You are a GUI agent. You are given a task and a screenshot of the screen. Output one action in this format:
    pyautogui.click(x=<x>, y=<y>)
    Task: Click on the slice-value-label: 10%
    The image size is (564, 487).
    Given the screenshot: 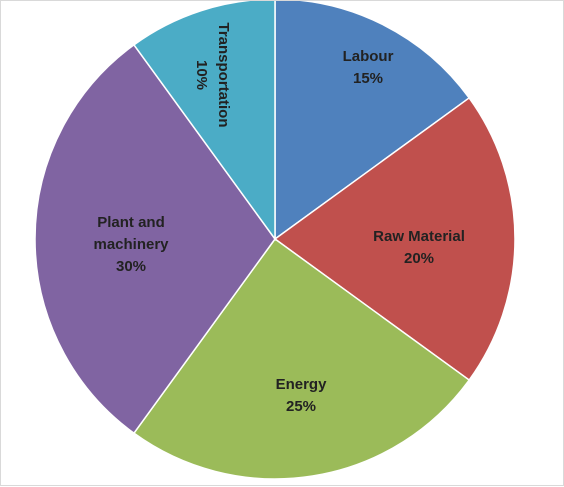 What is the action you would take?
    pyautogui.click(x=201, y=75)
    